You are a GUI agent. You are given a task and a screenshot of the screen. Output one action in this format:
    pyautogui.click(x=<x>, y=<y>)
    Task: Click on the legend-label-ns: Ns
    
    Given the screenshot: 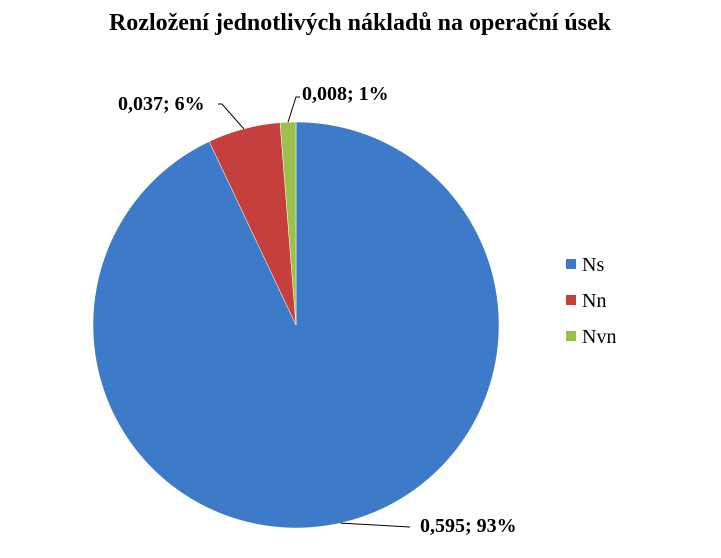 What is the action you would take?
    pyautogui.click(x=593, y=265)
    